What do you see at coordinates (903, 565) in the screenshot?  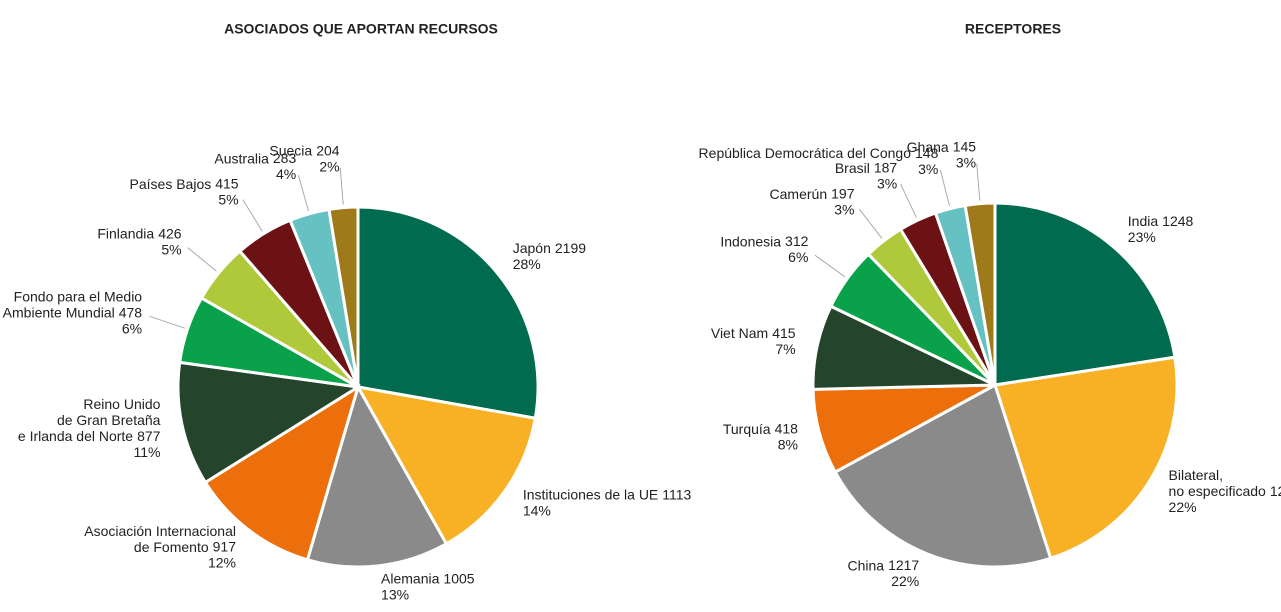 I see `value-label: 1217` at bounding box center [903, 565].